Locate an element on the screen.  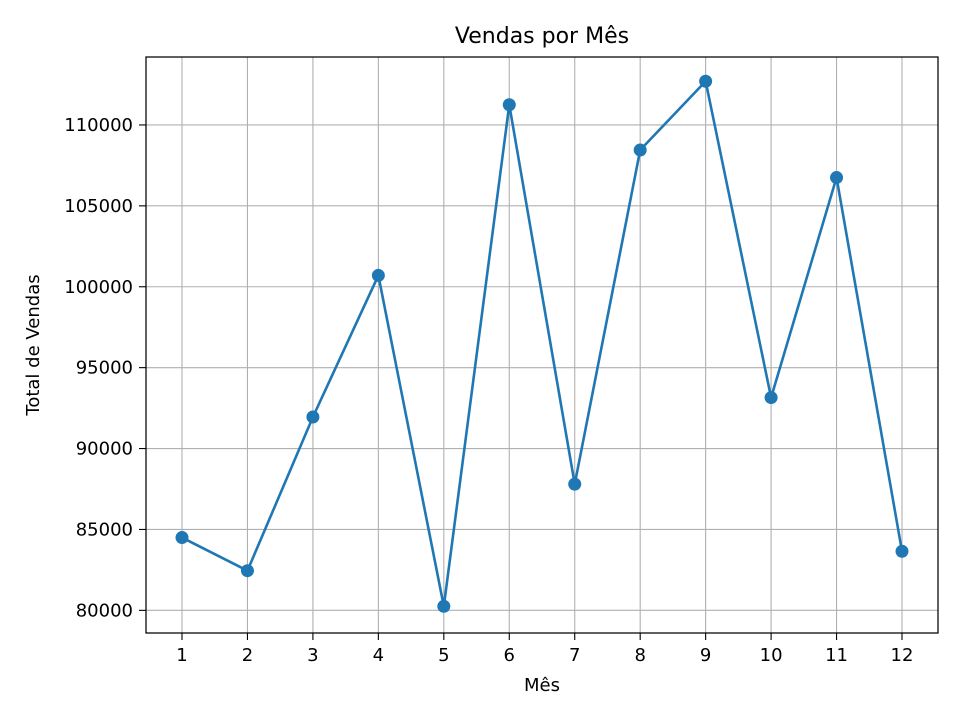
x-tick-label: 5 is located at coordinates (443, 655).